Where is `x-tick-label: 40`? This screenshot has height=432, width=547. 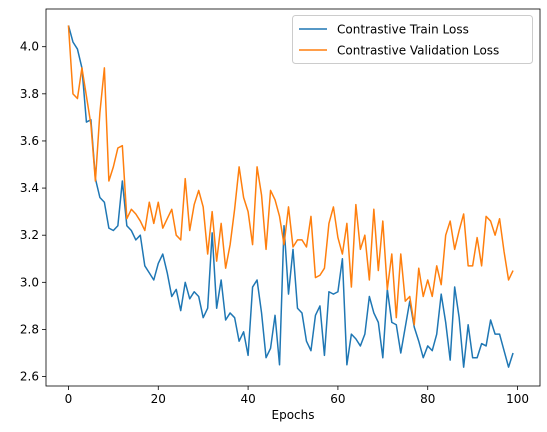 x-tick-label: 40 is located at coordinates (247, 399).